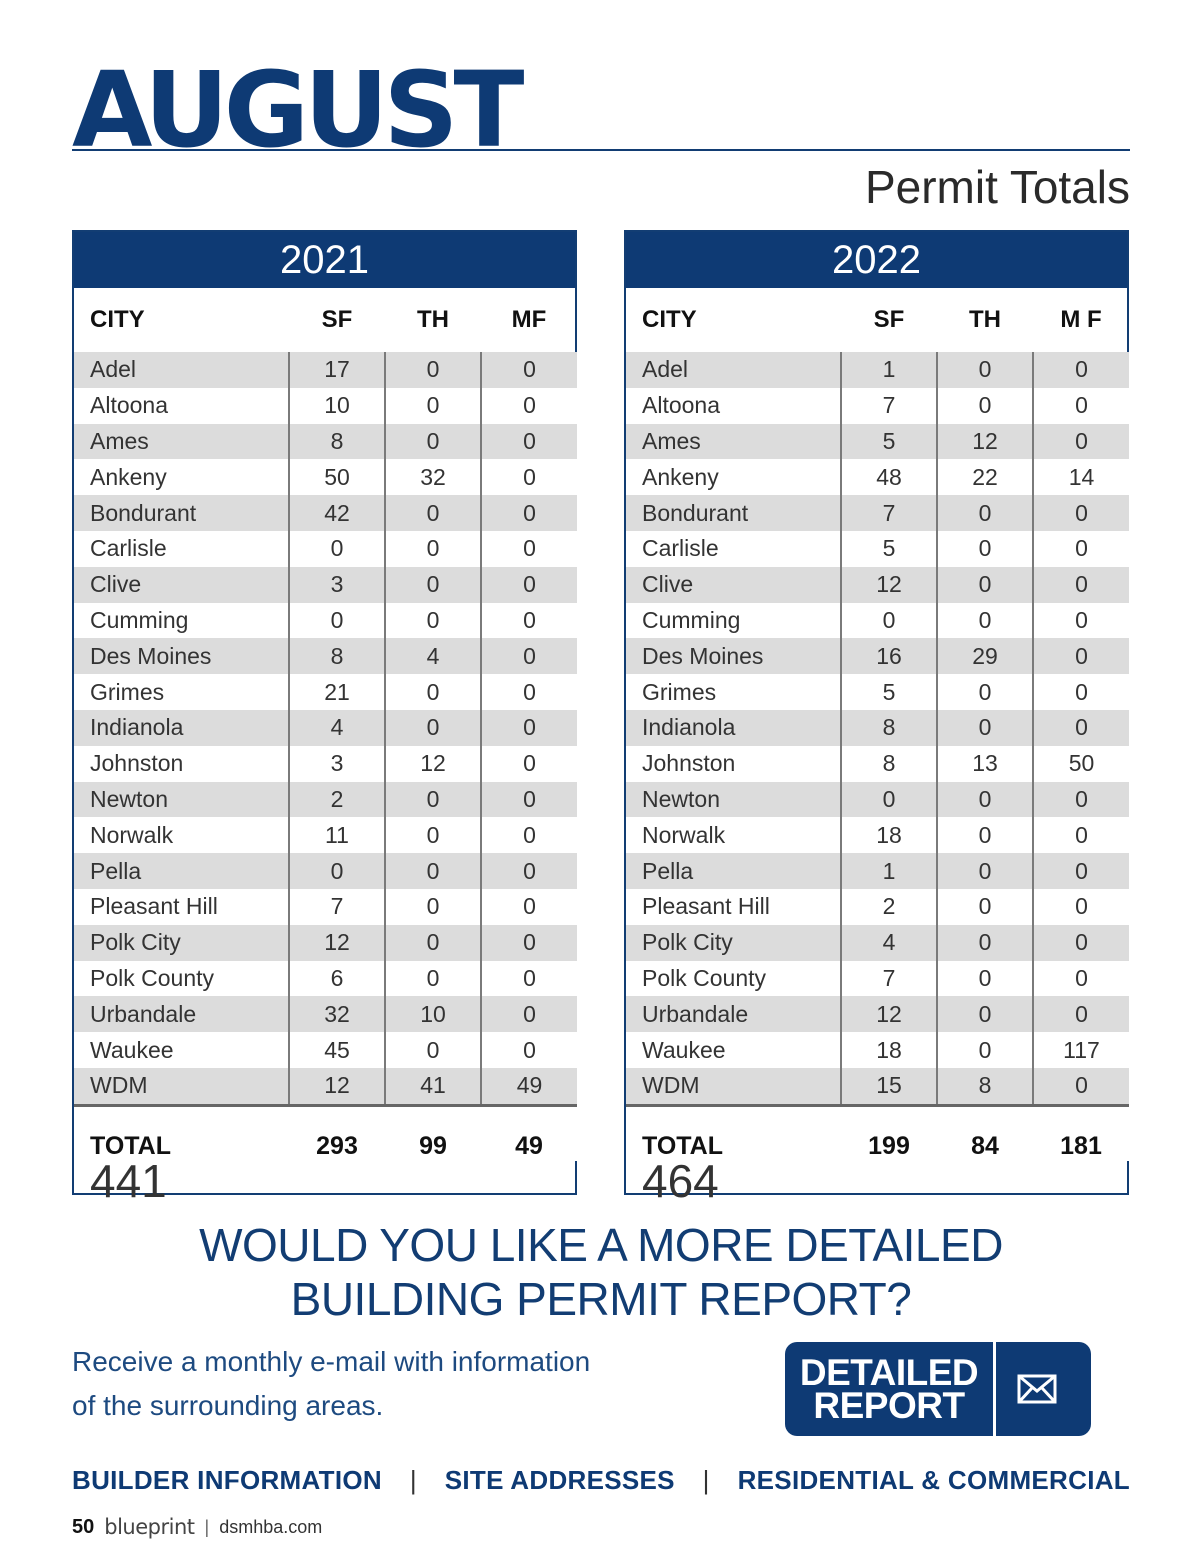 The width and height of the screenshot is (1200, 1558). I want to click on sf-cell: 2, so click(888, 906).